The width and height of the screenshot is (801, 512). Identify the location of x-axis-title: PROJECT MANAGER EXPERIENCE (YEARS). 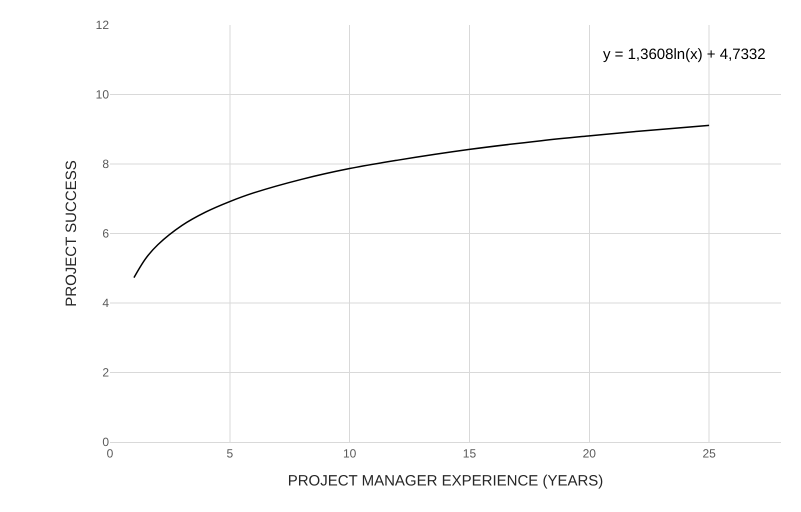
(446, 481).